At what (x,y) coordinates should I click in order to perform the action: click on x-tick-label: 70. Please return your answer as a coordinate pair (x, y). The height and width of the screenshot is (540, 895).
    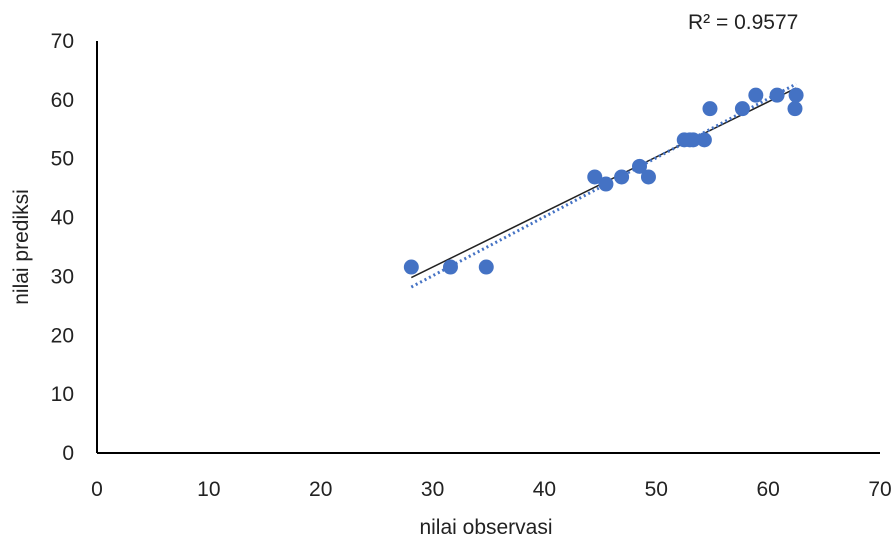
    Looking at the image, I should click on (879, 489).